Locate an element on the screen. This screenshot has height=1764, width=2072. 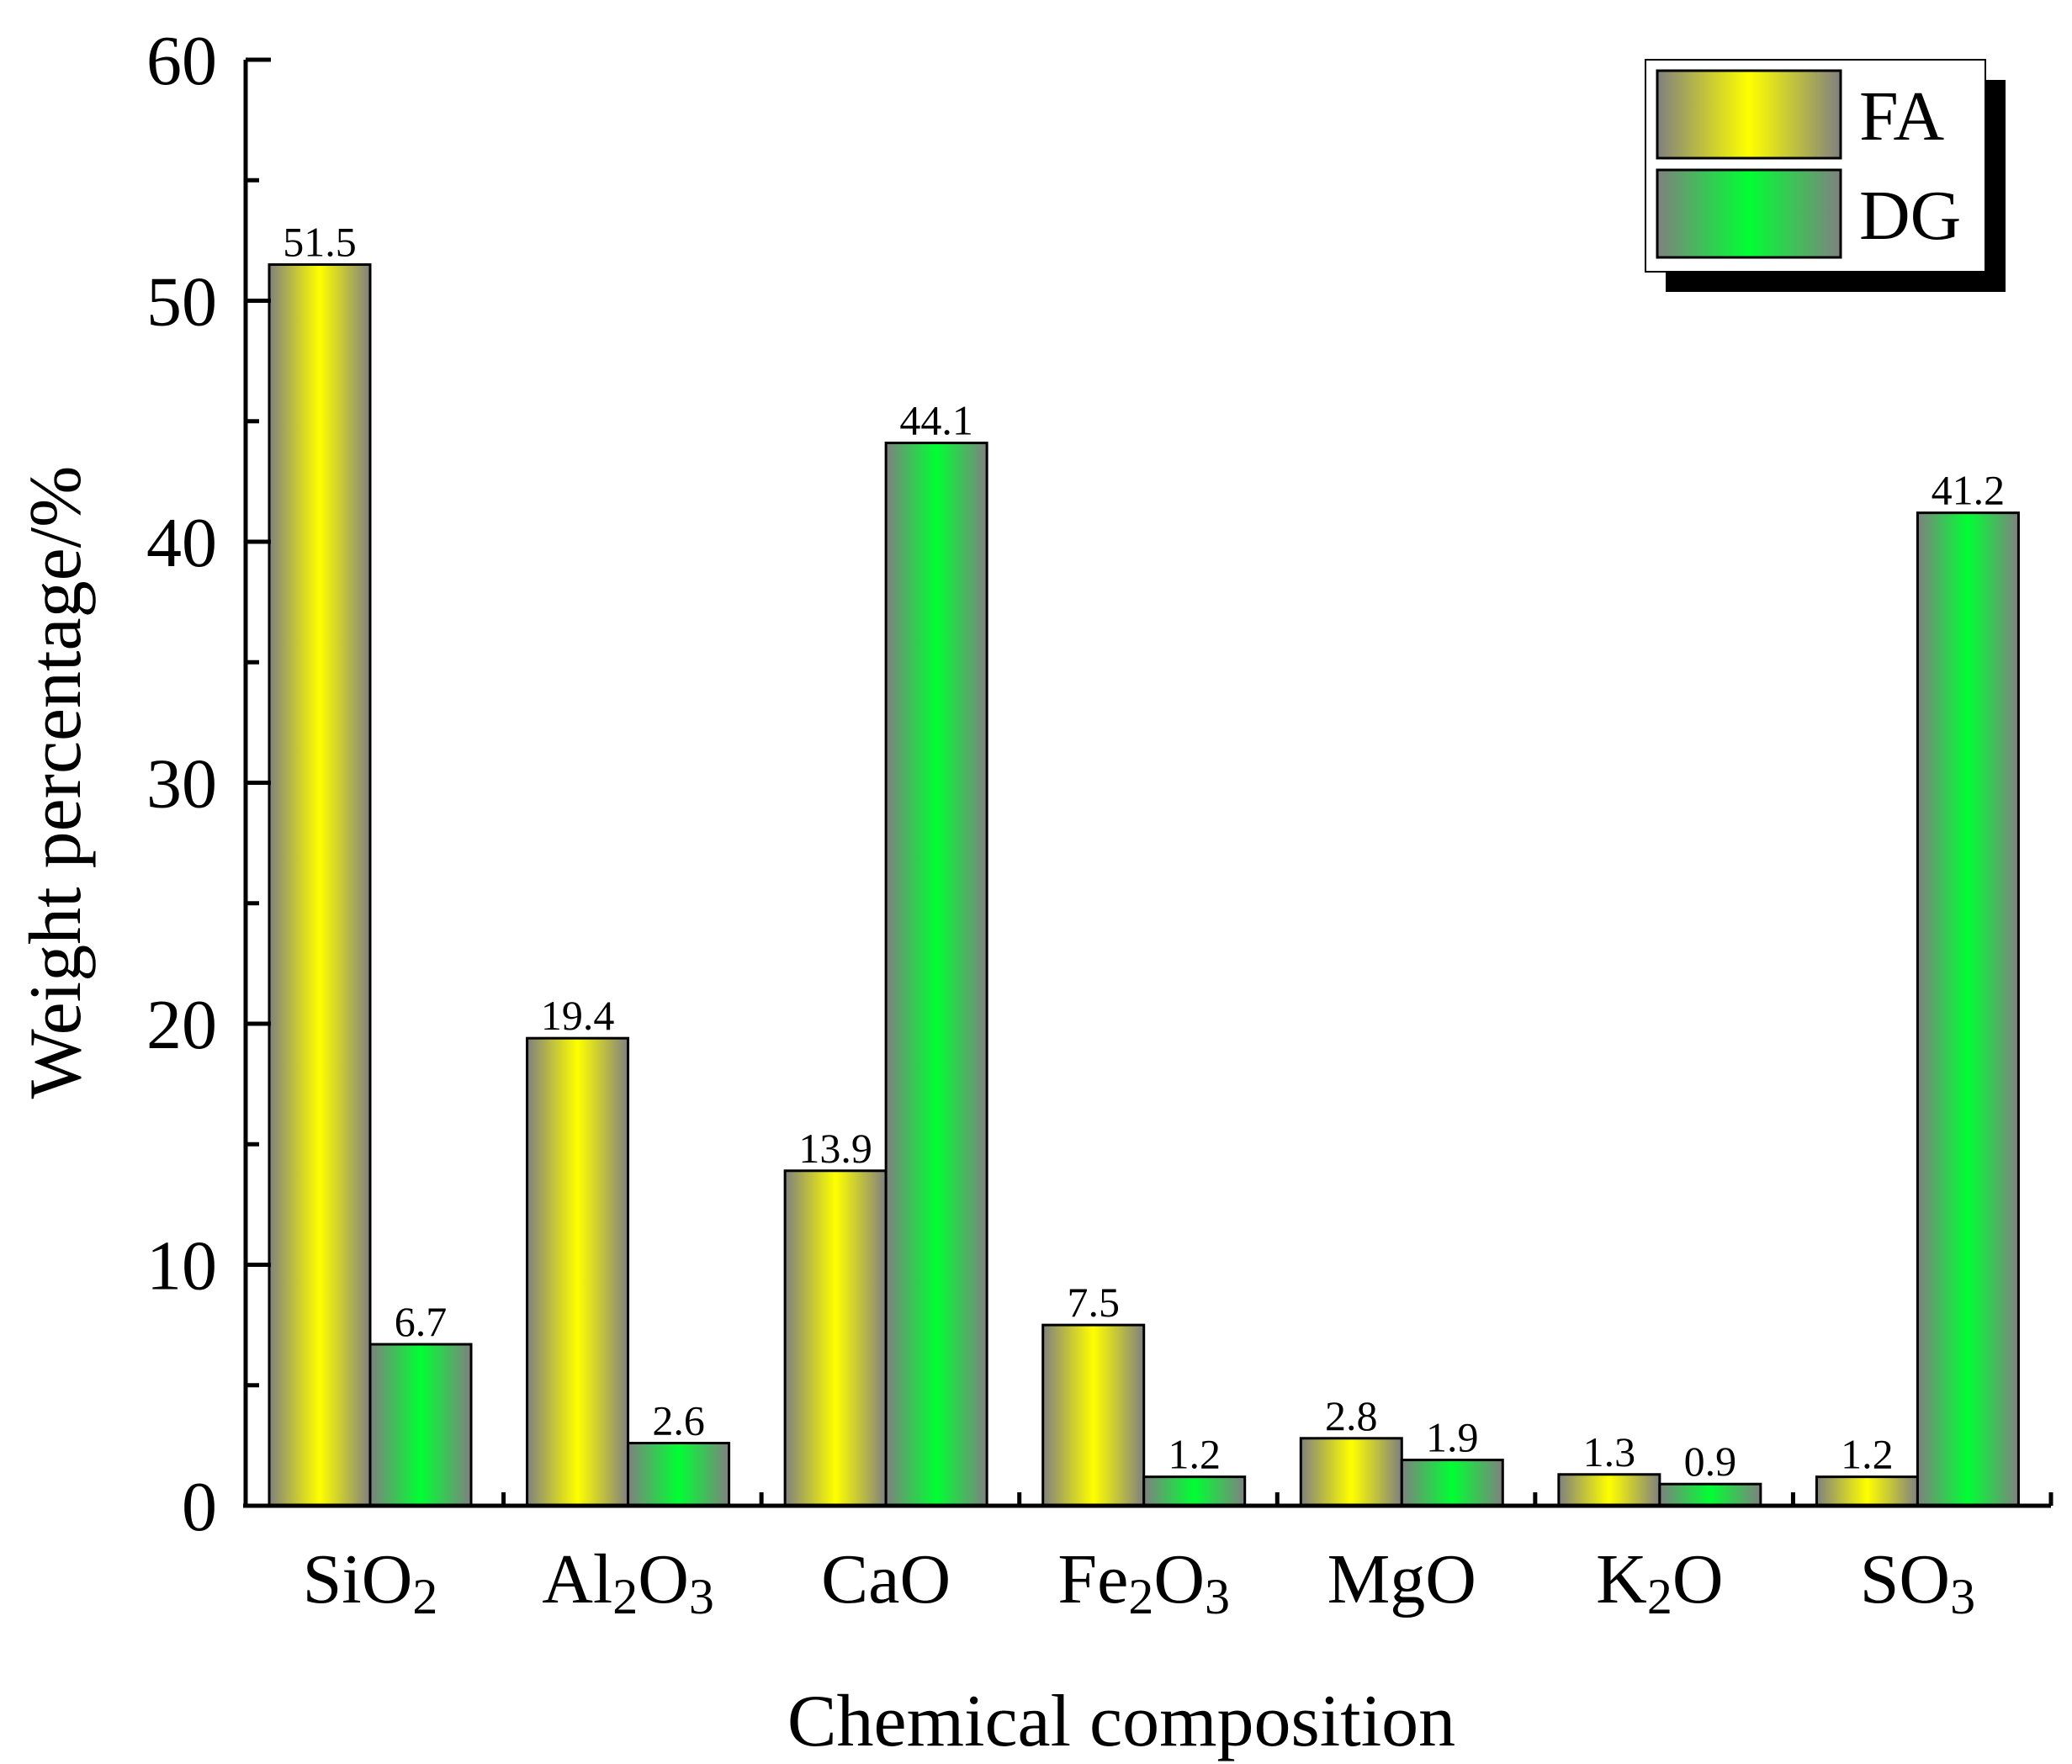
y-tick-label: 50 is located at coordinates (181, 302).